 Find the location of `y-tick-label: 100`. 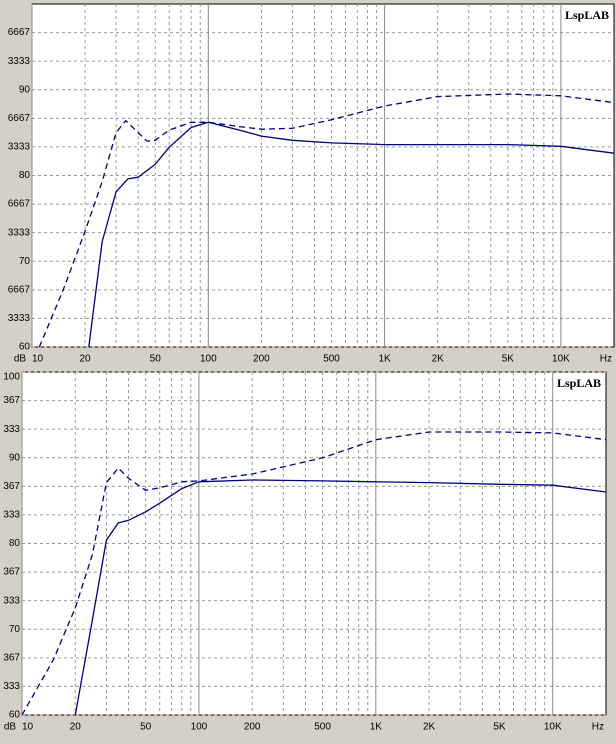

y-tick-label: 100 is located at coordinates (11, 377).